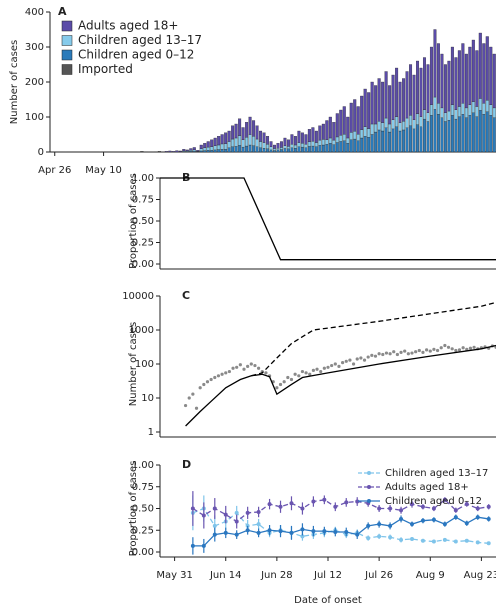 This screenshot has width=496, height=609. Describe the element at coordinates (340, 531) in the screenshot. I see `line` at that location.